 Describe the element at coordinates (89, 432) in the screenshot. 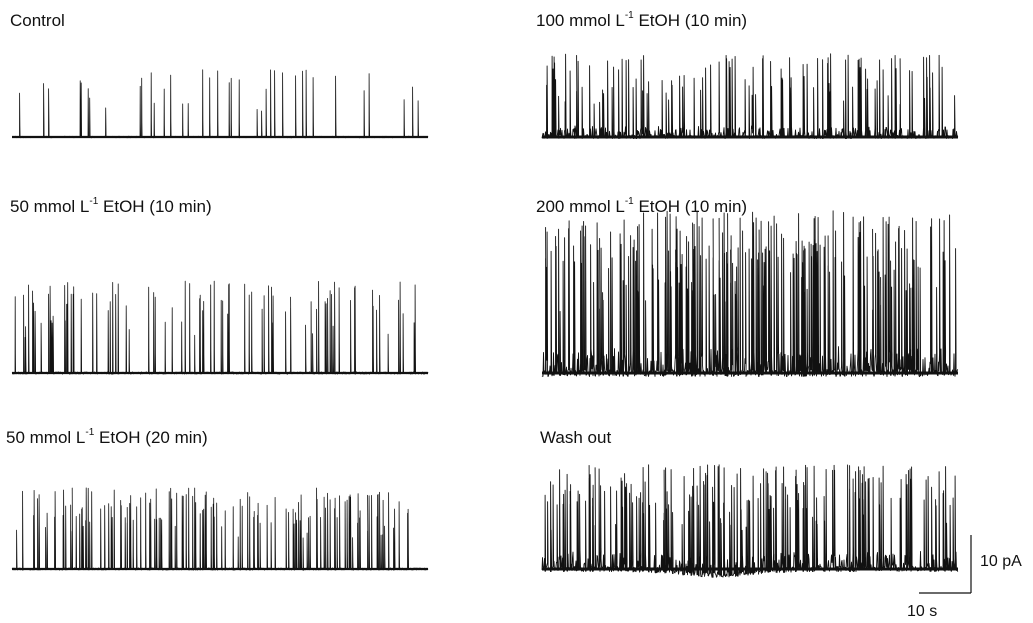

I see `panel-title-50mmol-20min-sup: -1` at that location.